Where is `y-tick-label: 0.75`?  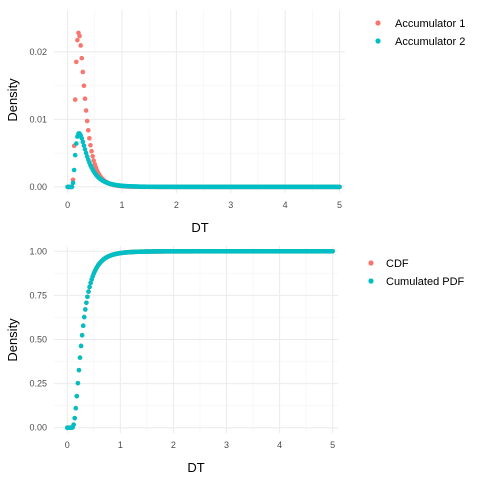 y-tick-label: 0.75 is located at coordinates (38, 295).